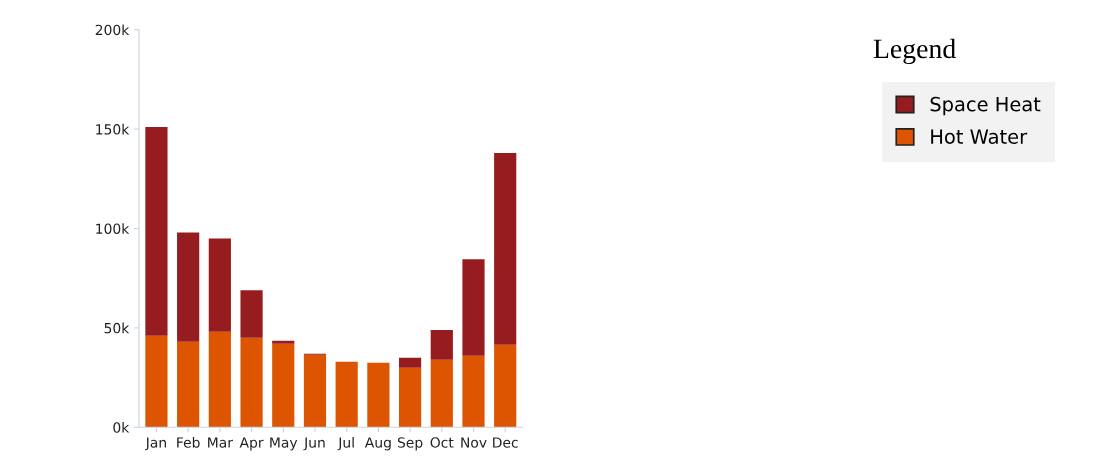 The width and height of the screenshot is (1112, 457). What do you see at coordinates (979, 136) in the screenshot?
I see `legend-label: Hot Water` at bounding box center [979, 136].